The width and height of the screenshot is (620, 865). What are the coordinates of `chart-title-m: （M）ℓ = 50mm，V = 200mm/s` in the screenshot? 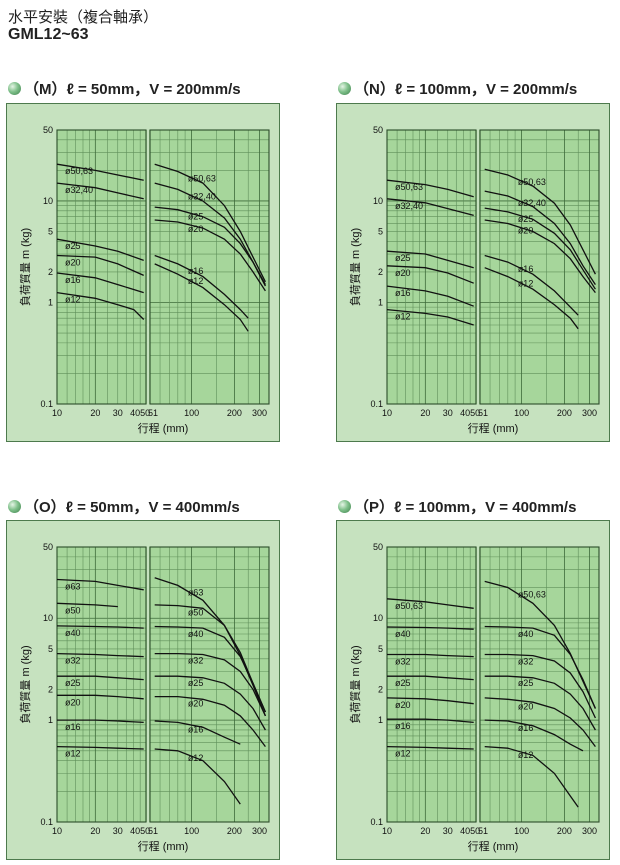 It's located at (124, 88).